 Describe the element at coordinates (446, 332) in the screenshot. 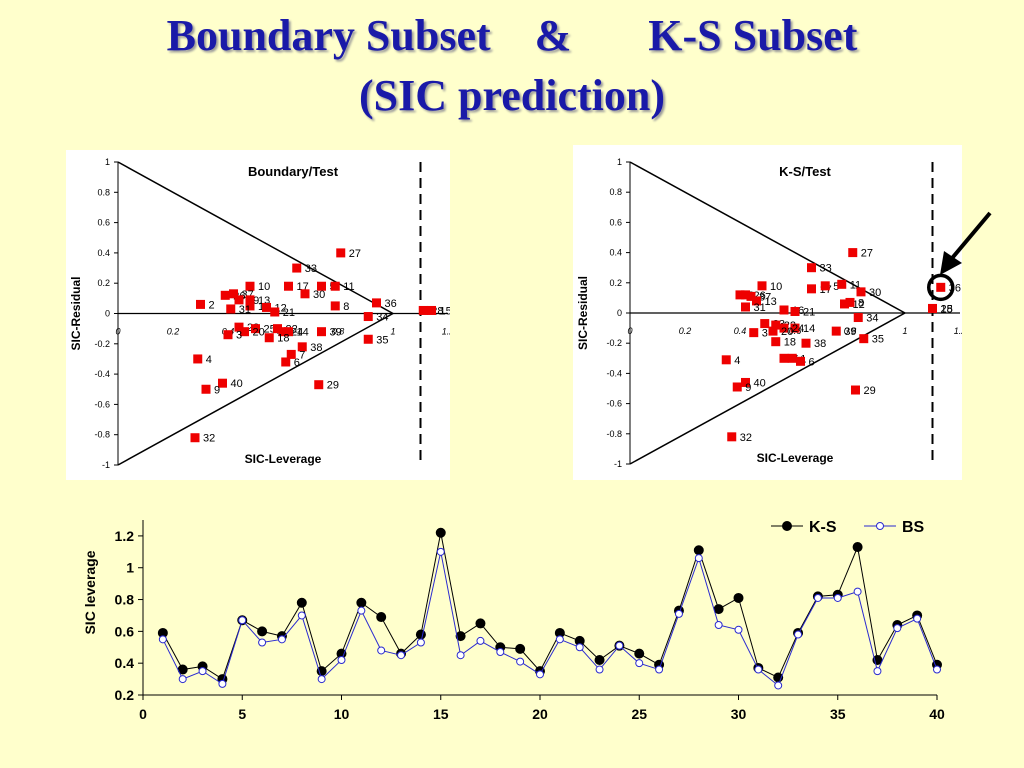

I see `x-tick-label: 1.2` at that location.